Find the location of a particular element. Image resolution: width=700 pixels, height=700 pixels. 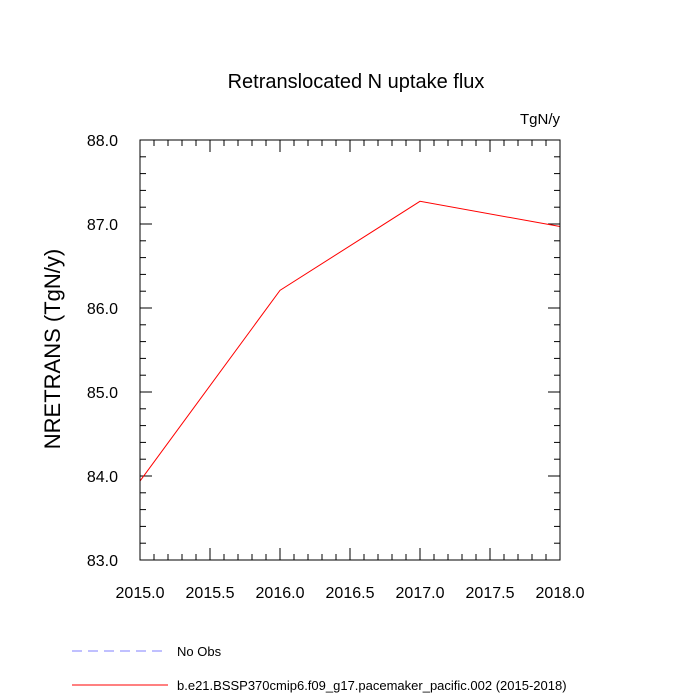

x-tick-label: 2018.0 is located at coordinates (560, 593).